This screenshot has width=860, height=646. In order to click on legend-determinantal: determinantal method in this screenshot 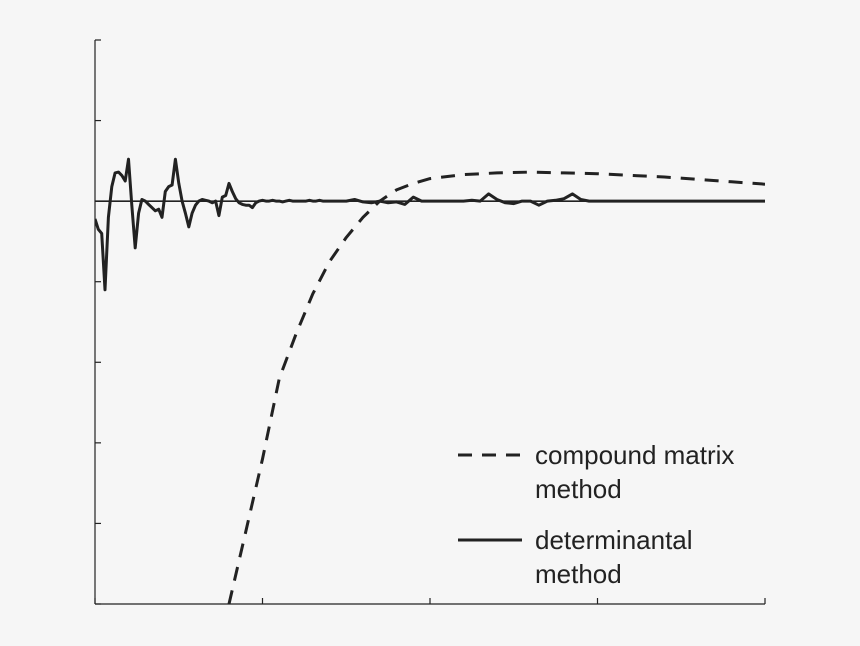, I will do `click(575, 557)`.